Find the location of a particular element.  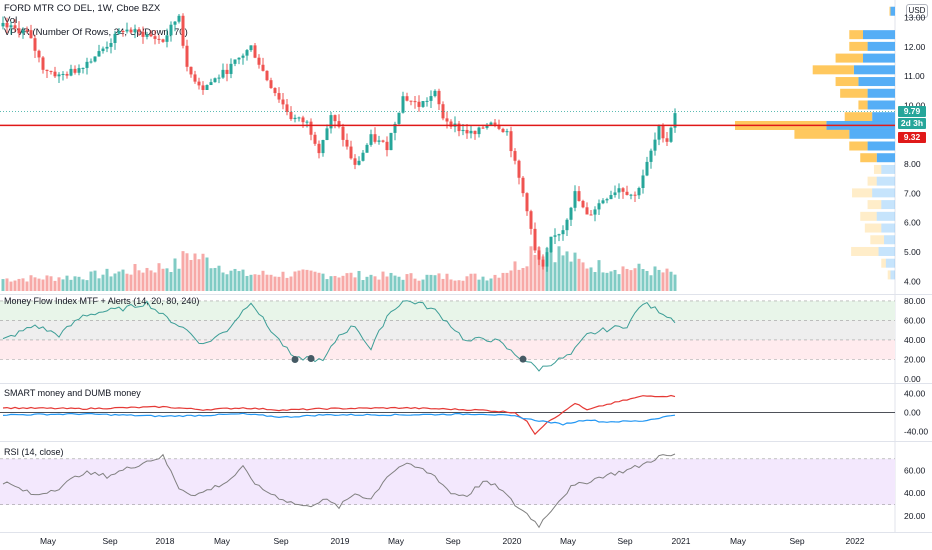

smart-tick-label: 40.00 is located at coordinates (915, 394).